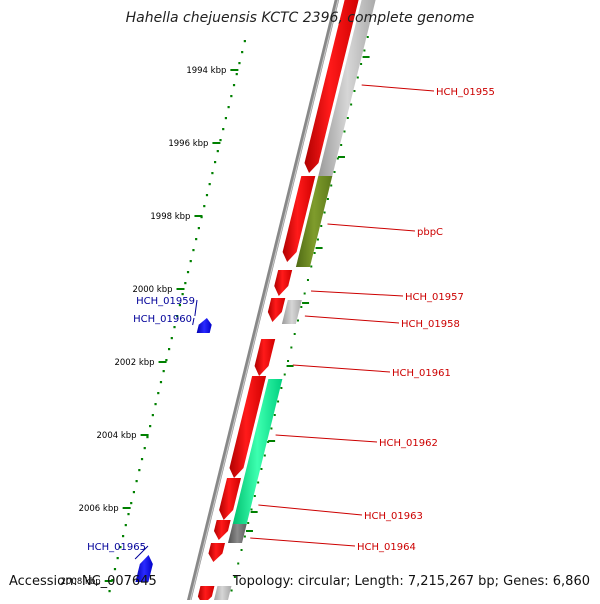  Describe the element at coordinates (165, 301) in the screenshot. I see `gene-label: HCH_01959` at that location.